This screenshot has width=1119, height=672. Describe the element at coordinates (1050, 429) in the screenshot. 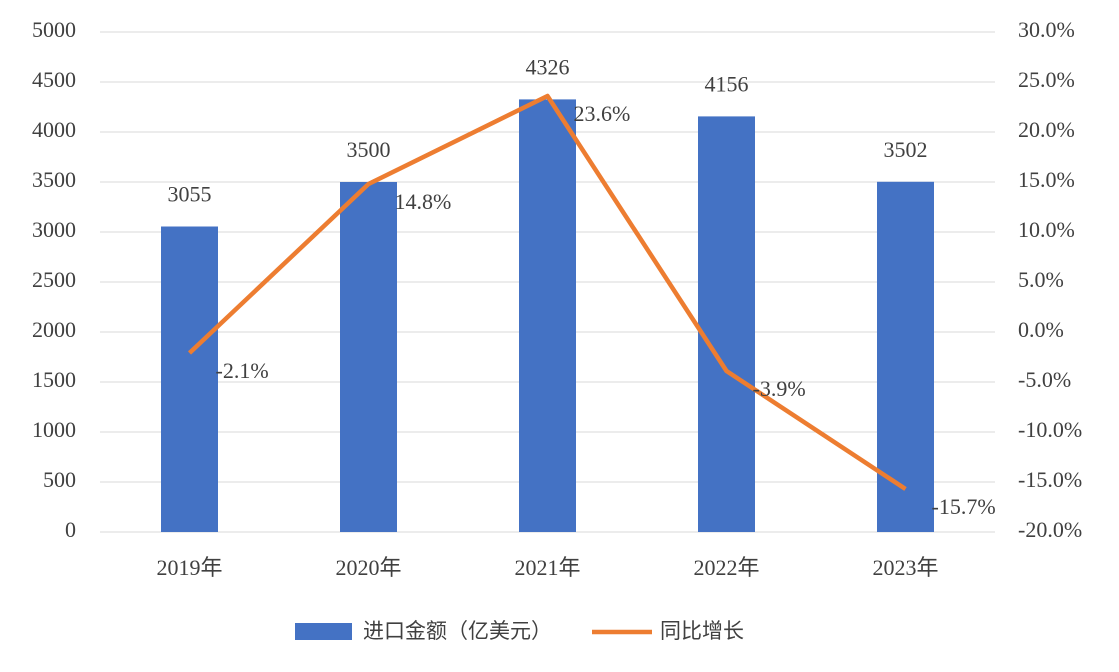

I see `y2-tick-label: -10.0%` at that location.